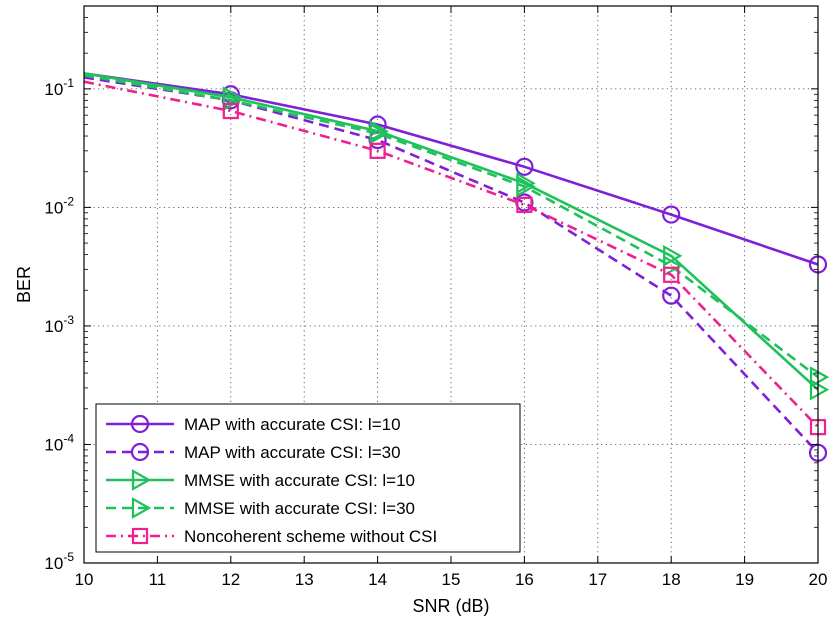  What do you see at coordinates (299, 508) in the screenshot?
I see `legend-label: MMSE with accurate CSI: l=30` at bounding box center [299, 508].